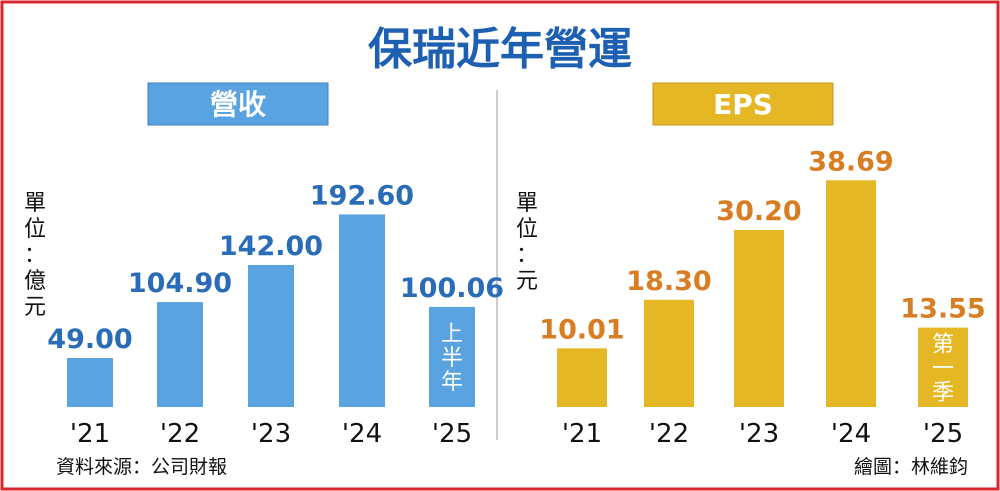 The image size is (1000, 491). I want to click on eps-annotation-char: 季, so click(943, 392).